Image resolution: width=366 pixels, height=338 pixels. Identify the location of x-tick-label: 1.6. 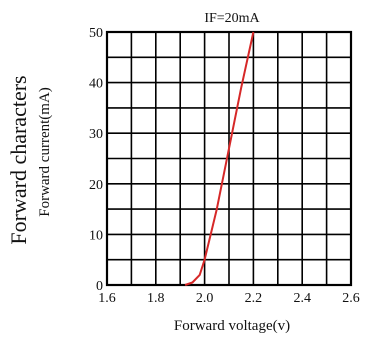
(107, 298).